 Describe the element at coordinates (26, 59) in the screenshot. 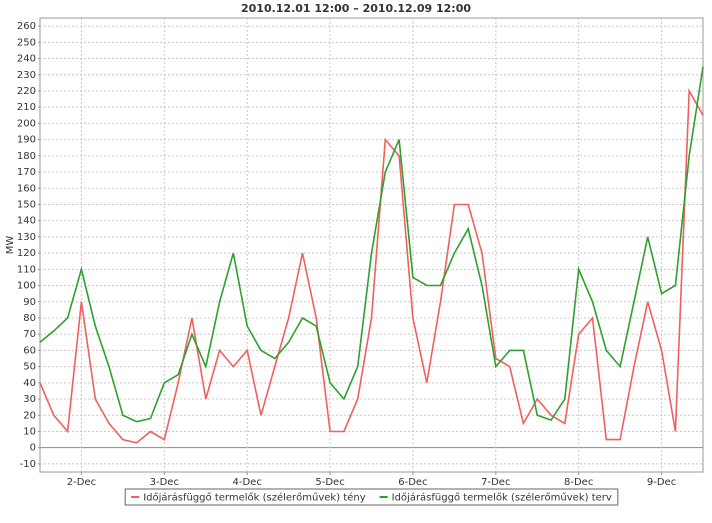

I see `y-tick-label: 240` at that location.